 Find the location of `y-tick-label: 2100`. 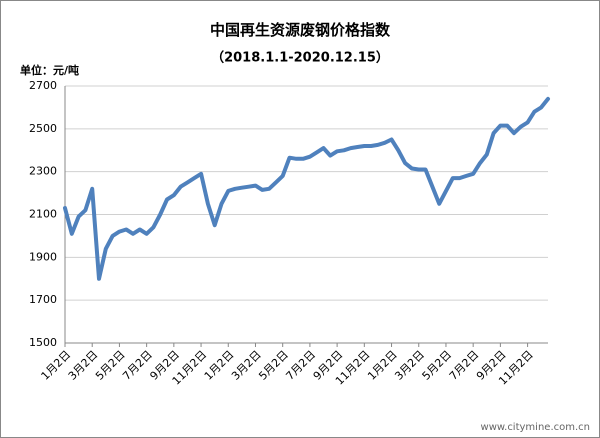

y-tick-label: 2100 is located at coordinates (43, 214).